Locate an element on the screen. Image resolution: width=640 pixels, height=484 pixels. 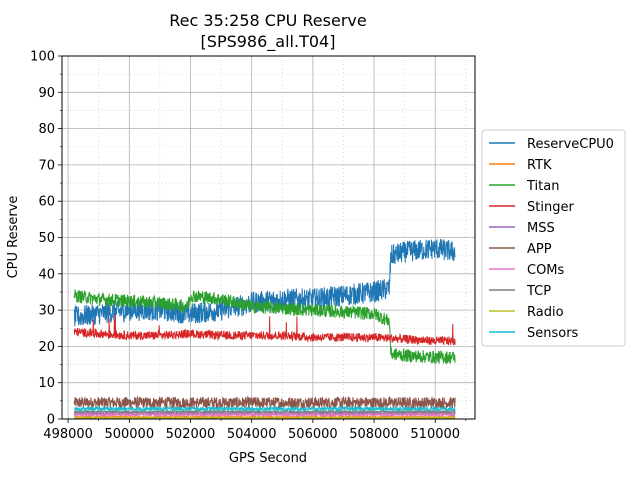
legend-label: Titan is located at coordinates (542, 186).